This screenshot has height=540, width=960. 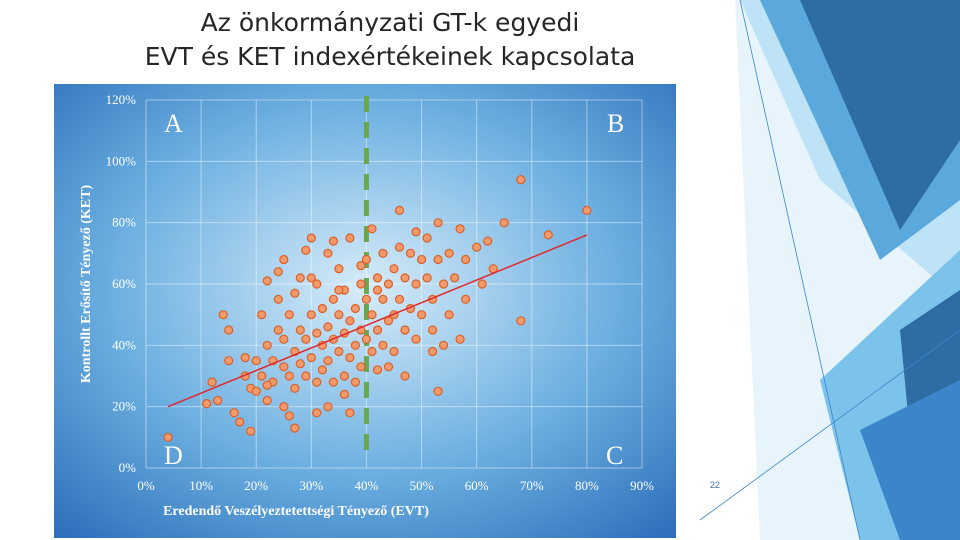 I want to click on x-tick-label: 50%, so click(x=422, y=485).